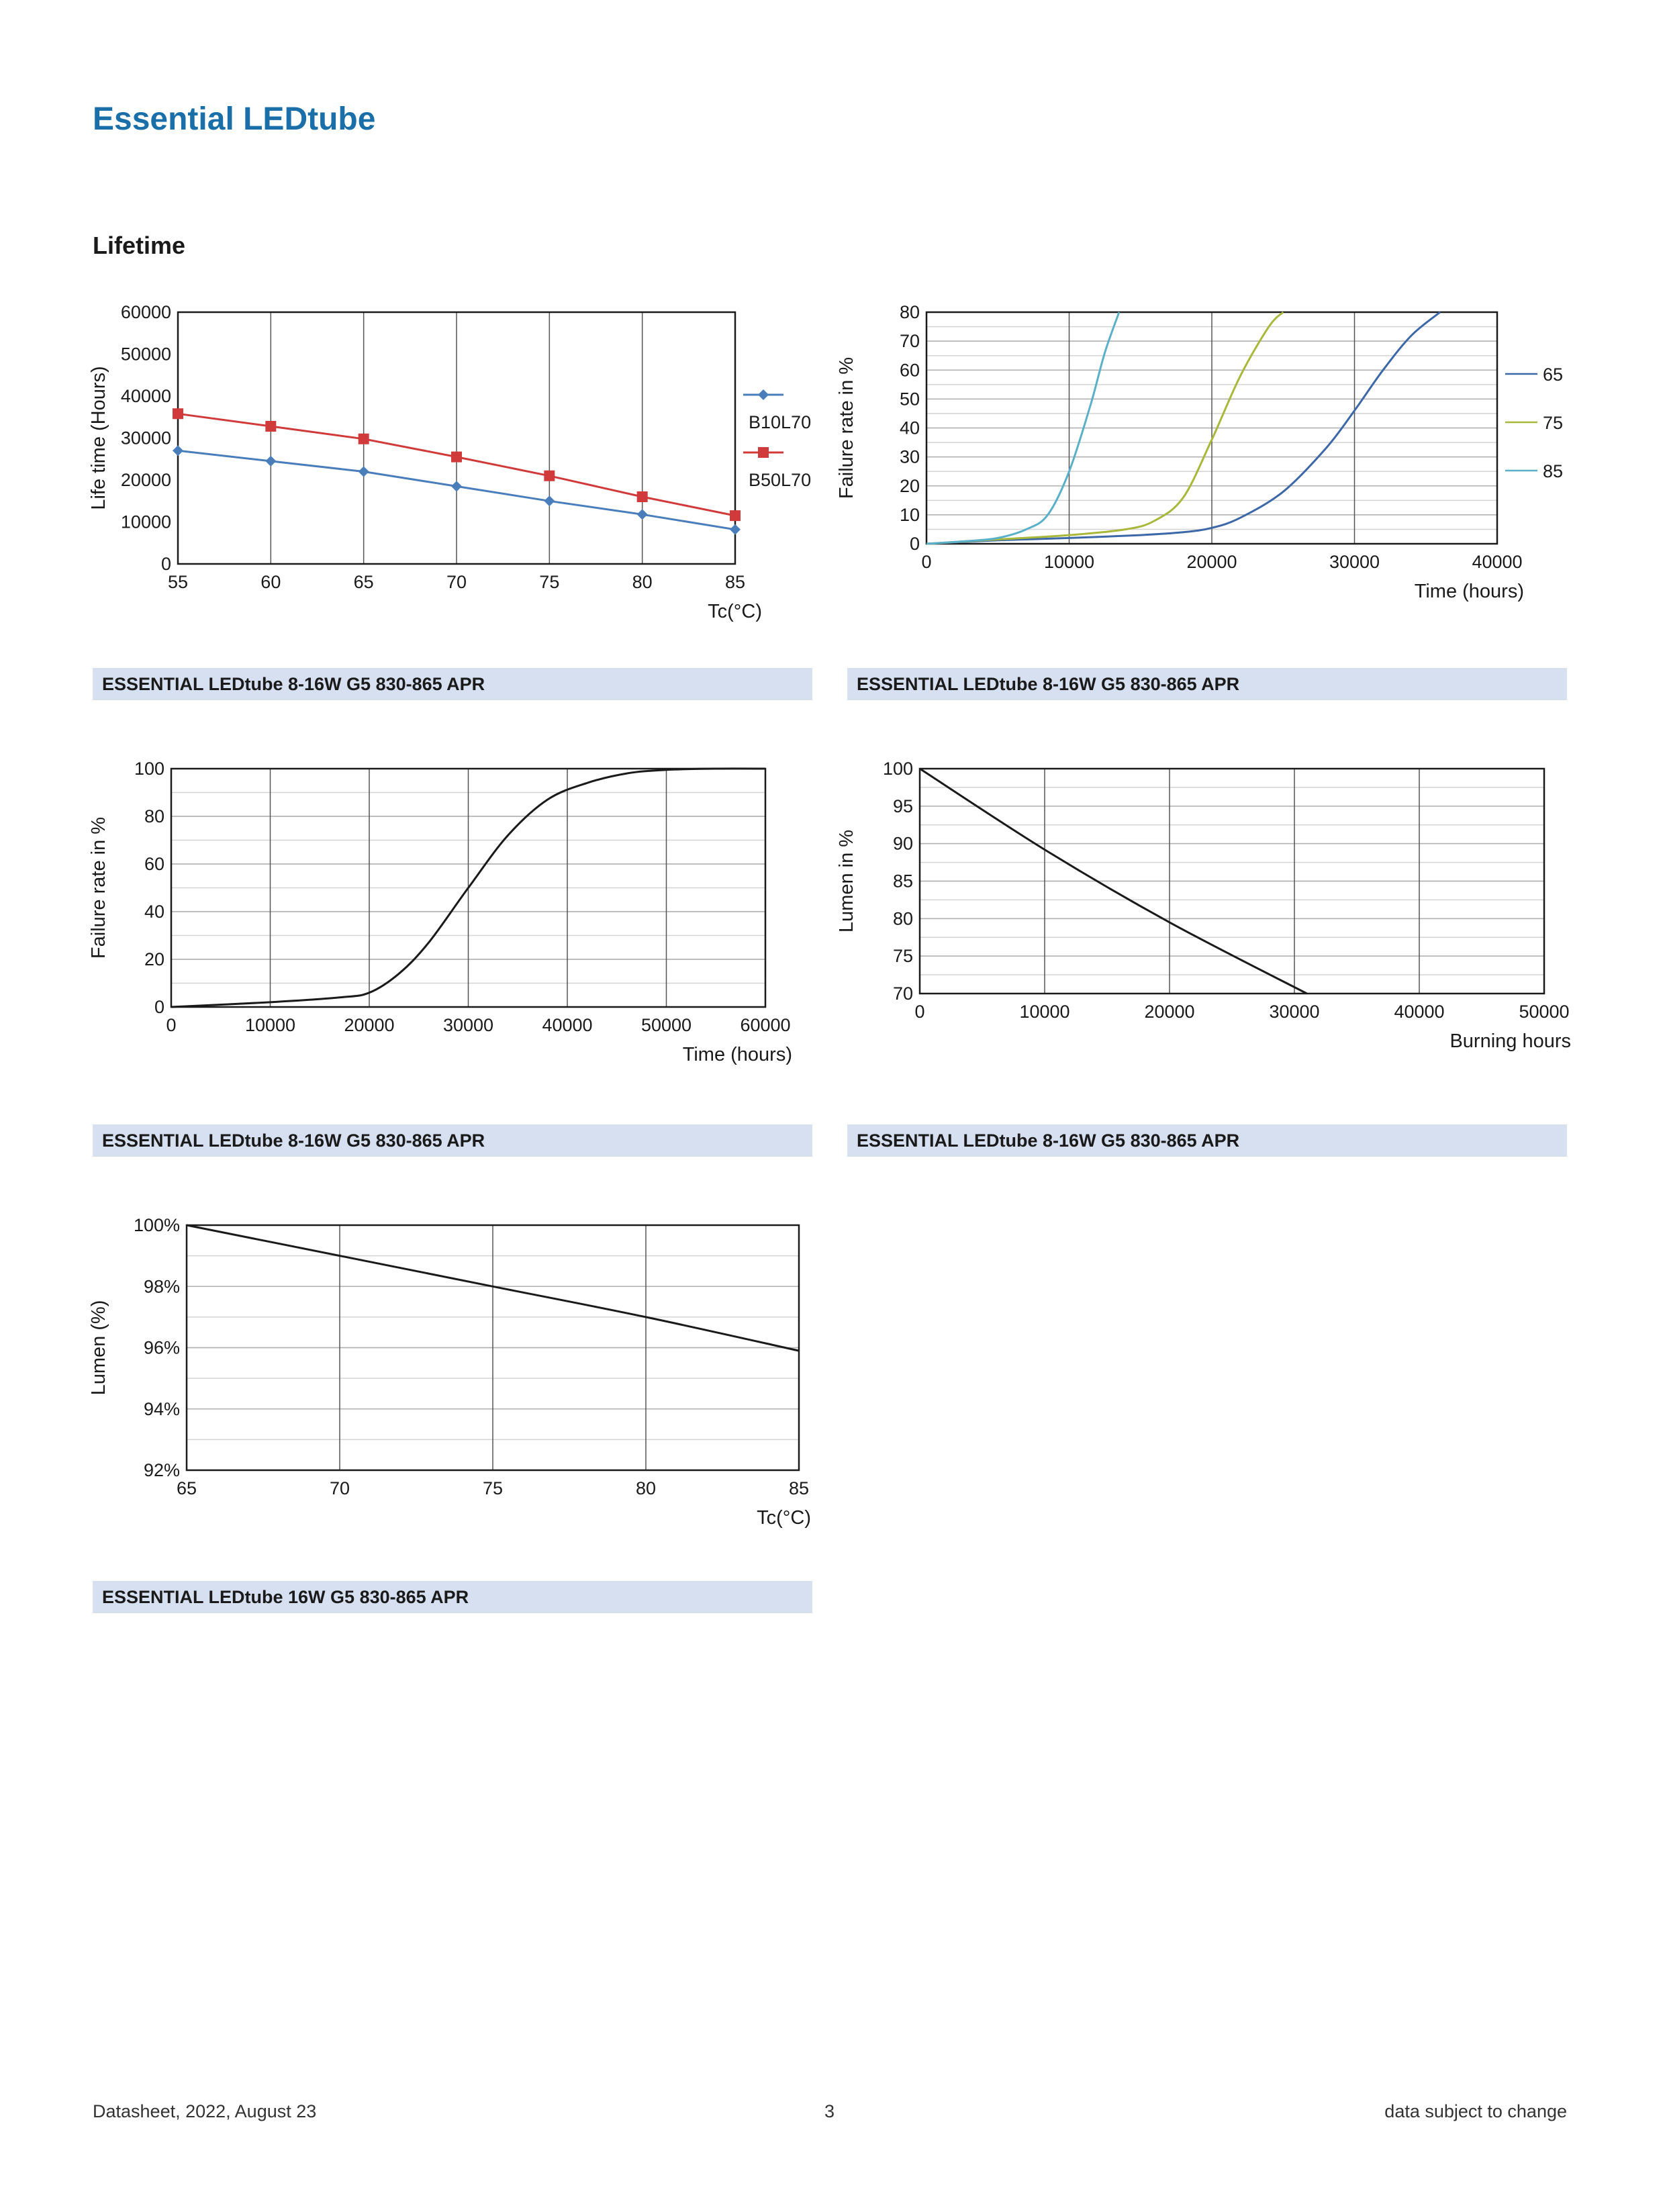 This screenshot has width=1665, height=2212. I want to click on x-tick-label: 80, so click(646, 1488).